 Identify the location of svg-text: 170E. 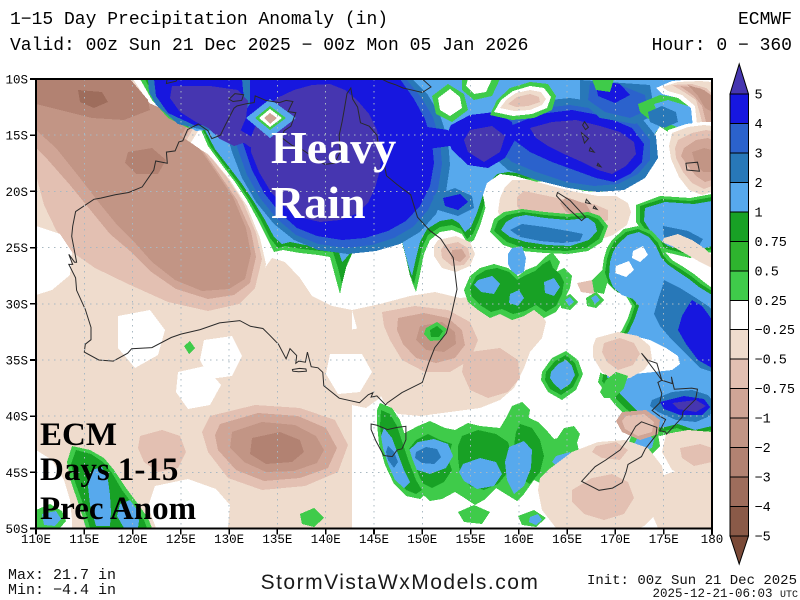
(615, 540).